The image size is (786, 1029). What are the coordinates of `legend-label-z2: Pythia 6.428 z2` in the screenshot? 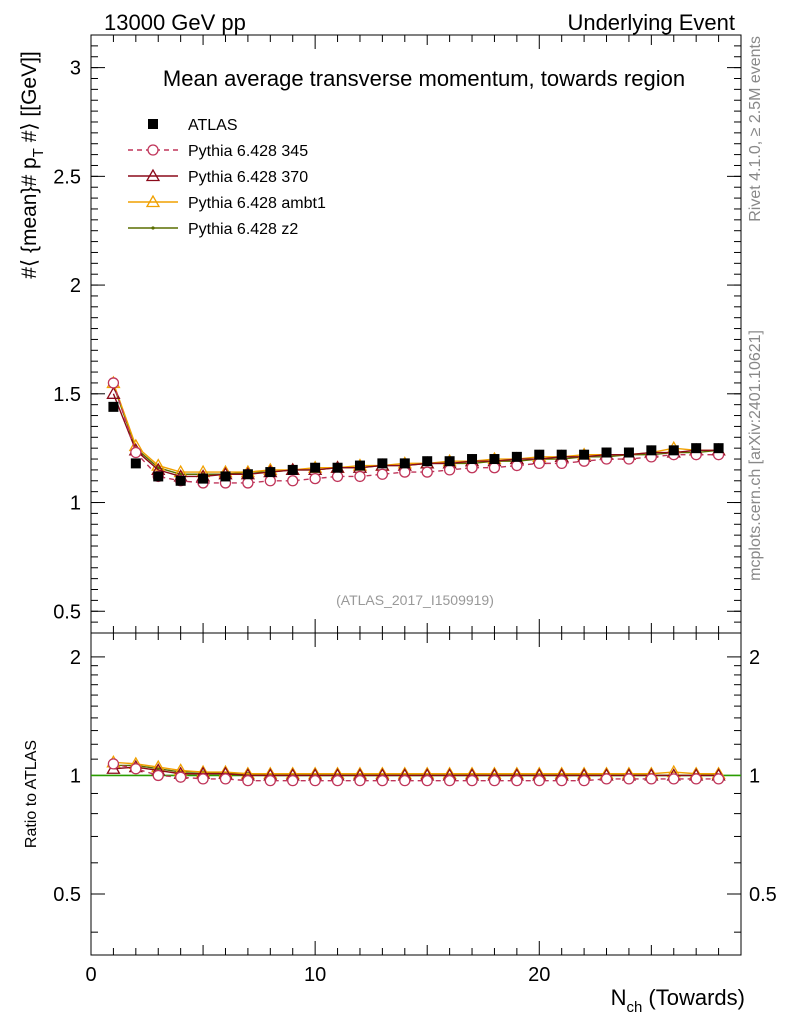 It's located at (243, 229).